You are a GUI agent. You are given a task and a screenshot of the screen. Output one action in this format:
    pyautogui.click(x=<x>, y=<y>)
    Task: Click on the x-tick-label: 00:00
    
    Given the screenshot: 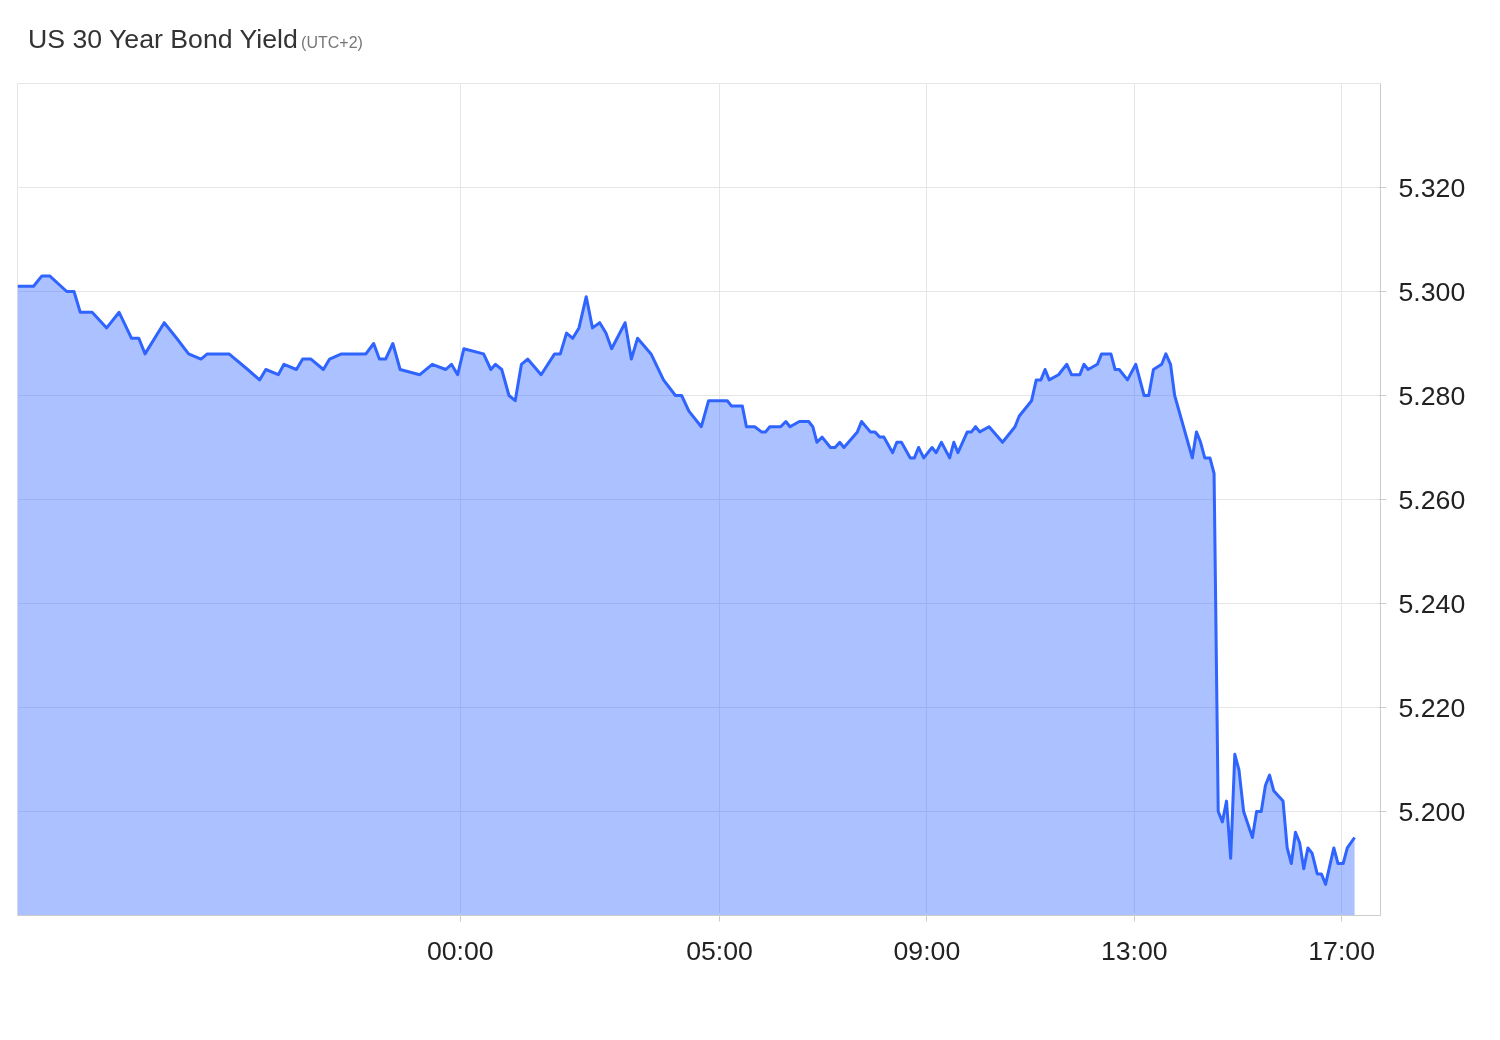 What is the action you would take?
    pyautogui.click(x=460, y=950)
    